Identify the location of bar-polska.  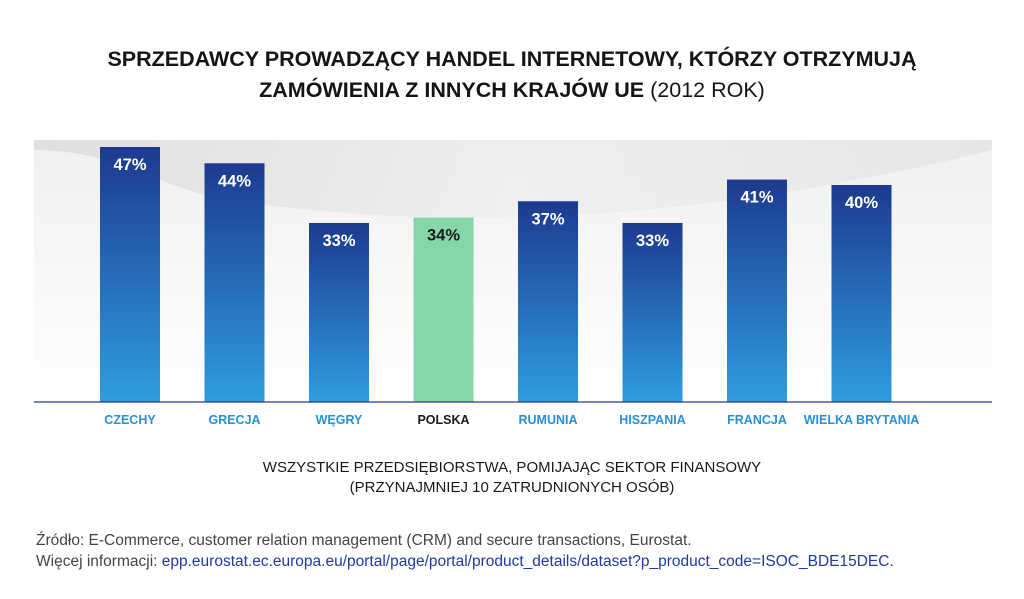
(443, 309).